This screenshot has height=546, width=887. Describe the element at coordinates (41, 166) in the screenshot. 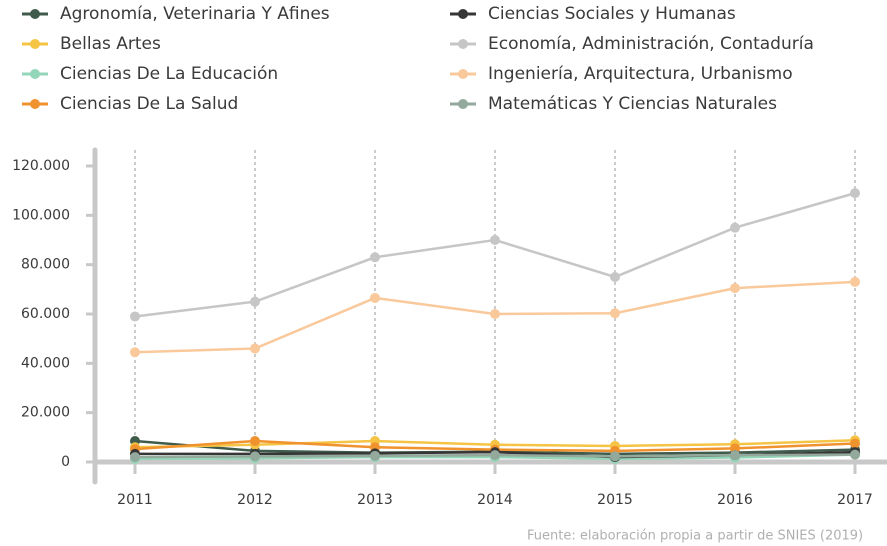

I see `y-tick-label: 120.000` at that location.